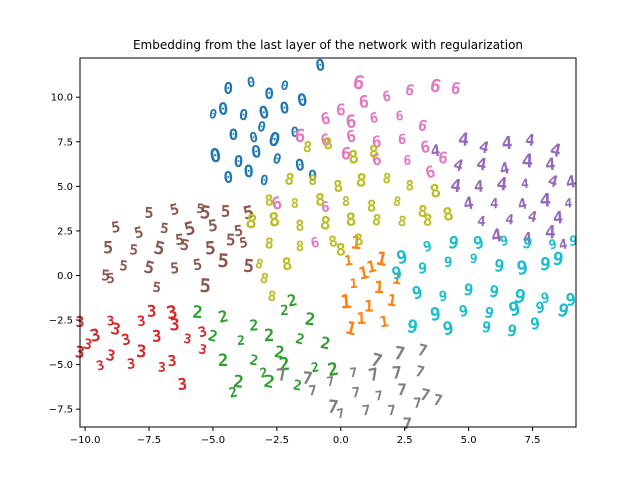 The image size is (640, 480). I want to click on x-tick-label: −2.5, so click(277, 440).